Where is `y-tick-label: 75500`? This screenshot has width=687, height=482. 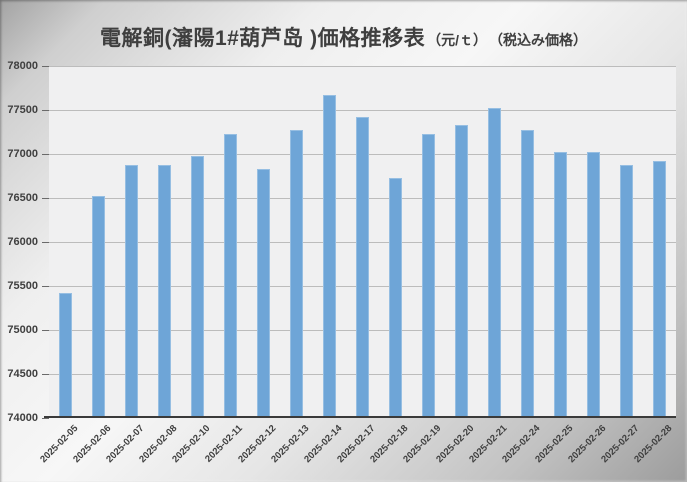 y-tick-label: 75500 is located at coordinates (22, 286).